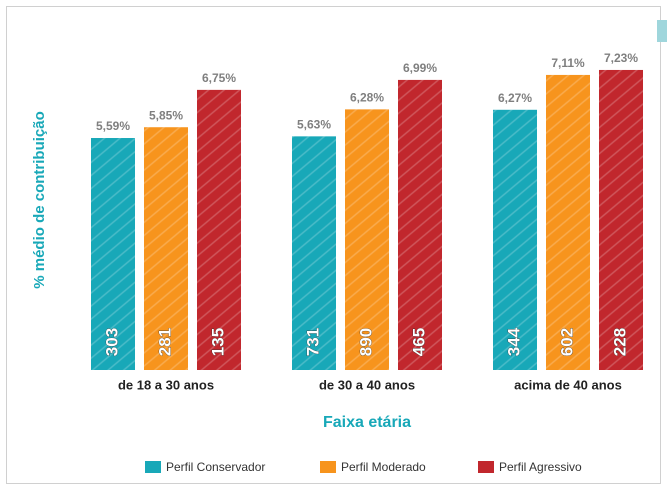  I want to click on count-label: 281, so click(164, 342).